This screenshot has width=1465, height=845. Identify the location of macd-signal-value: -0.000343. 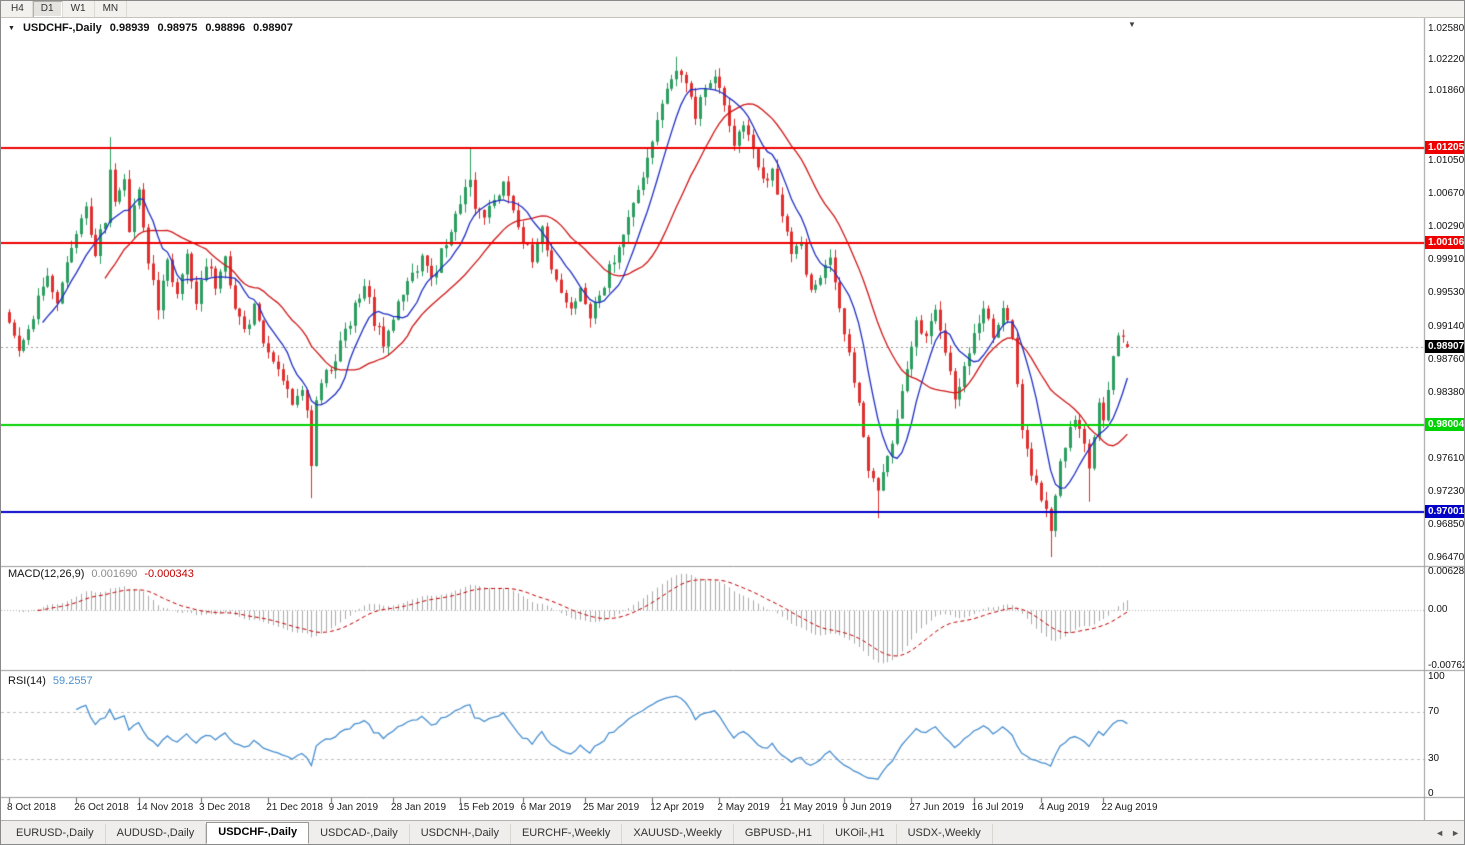
(169, 574).